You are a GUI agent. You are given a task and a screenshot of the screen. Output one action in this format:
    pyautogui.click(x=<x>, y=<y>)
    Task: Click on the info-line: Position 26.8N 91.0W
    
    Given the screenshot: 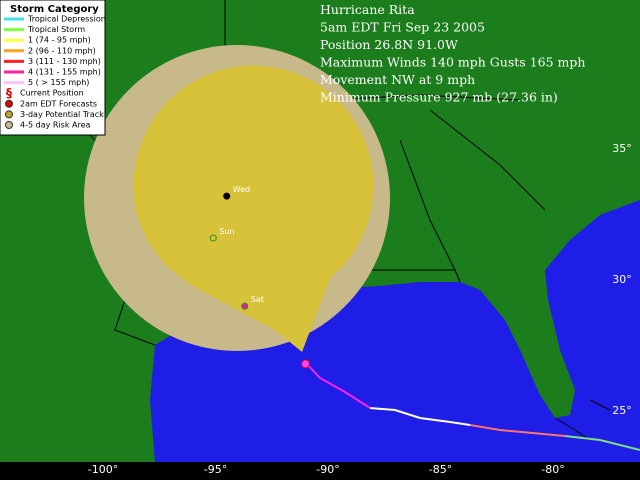 What is the action you would take?
    pyautogui.click(x=389, y=44)
    